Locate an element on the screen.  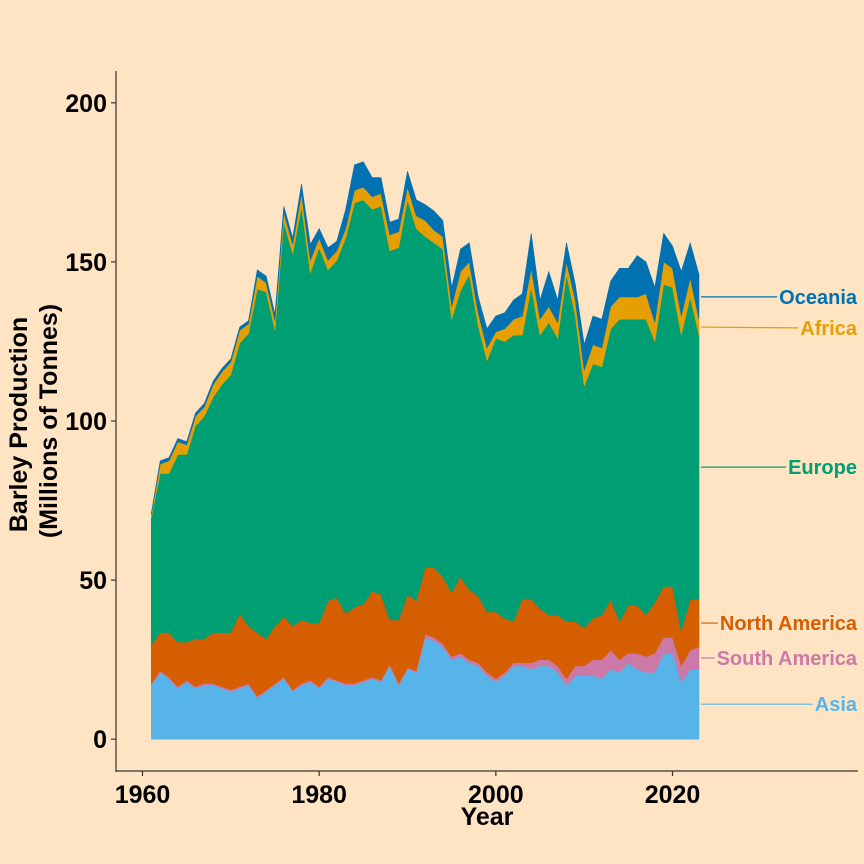
y-axis-title: Barley Production (Millions of Tonnes) is located at coordinates (34, 421).